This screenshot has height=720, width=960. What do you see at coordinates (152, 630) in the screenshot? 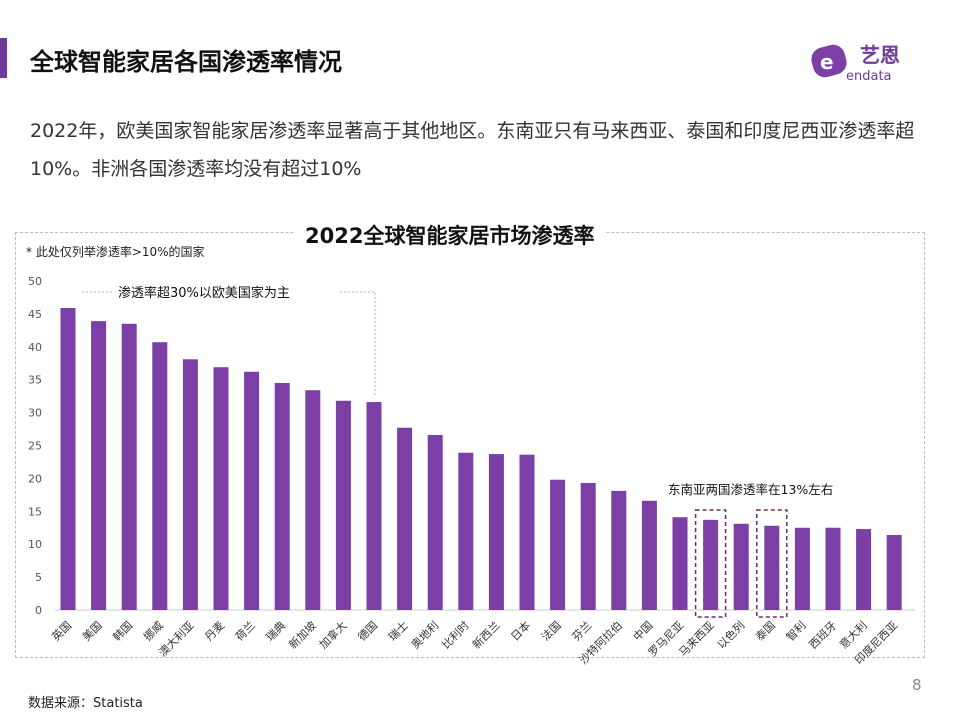
I see `x-tick-label: 挪威` at bounding box center [152, 630].